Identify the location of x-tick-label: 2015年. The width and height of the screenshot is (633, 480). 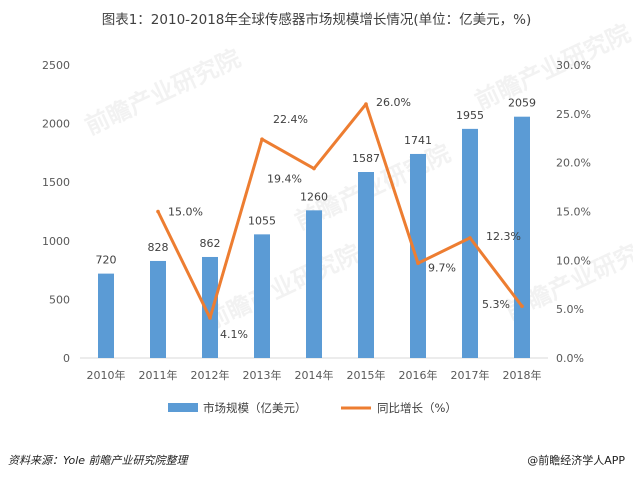
(366, 375).